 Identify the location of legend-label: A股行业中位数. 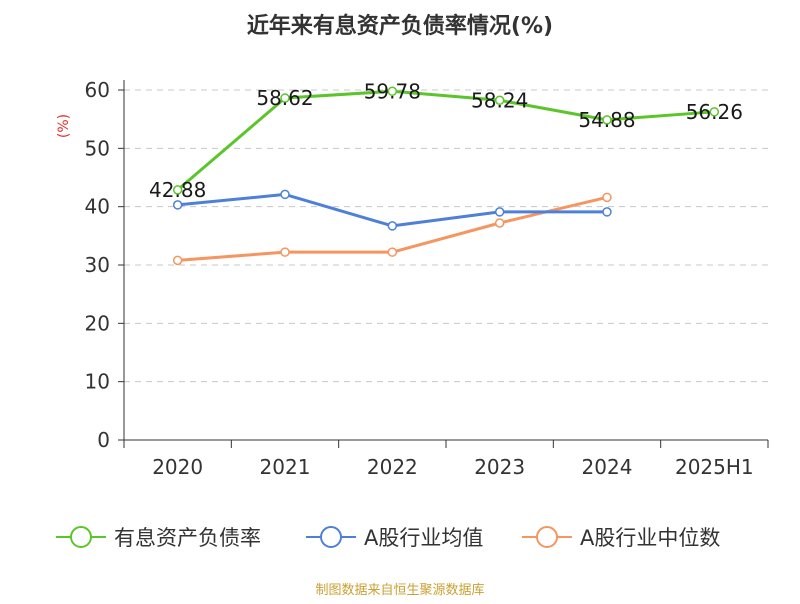
(650, 538).